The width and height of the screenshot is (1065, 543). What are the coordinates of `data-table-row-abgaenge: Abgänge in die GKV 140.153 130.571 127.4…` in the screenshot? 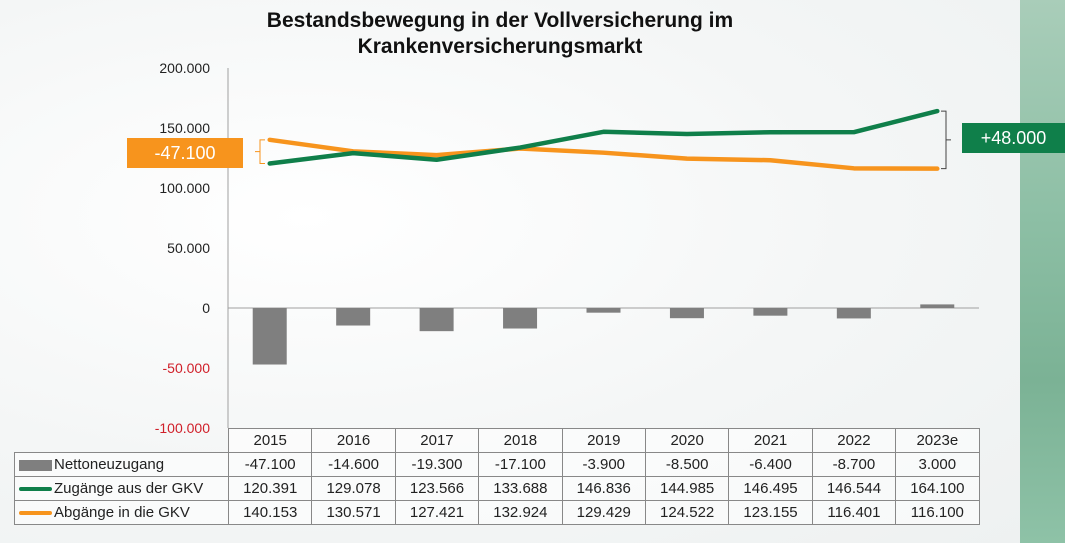 It's located at (497, 512).